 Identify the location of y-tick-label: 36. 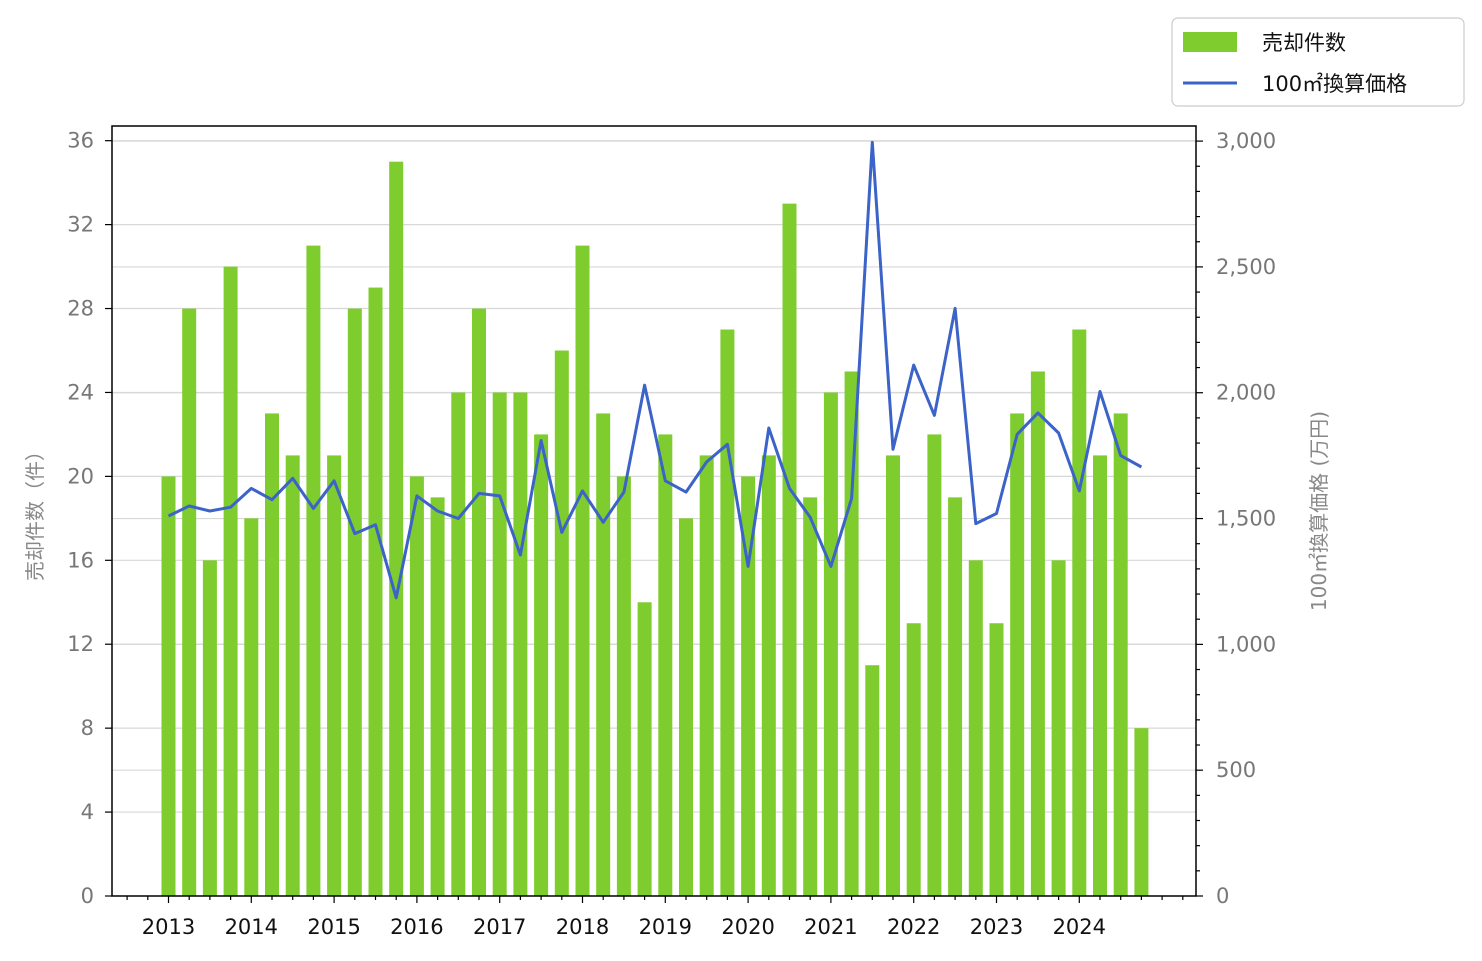
(80, 141).